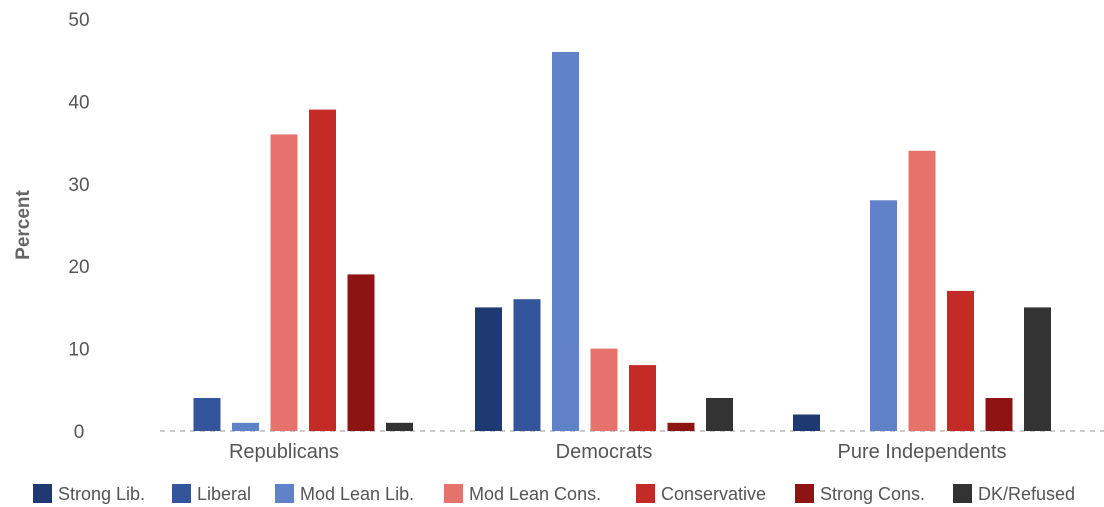 This screenshot has width=1104, height=507. I want to click on y-tick-label: 50, so click(78, 20).